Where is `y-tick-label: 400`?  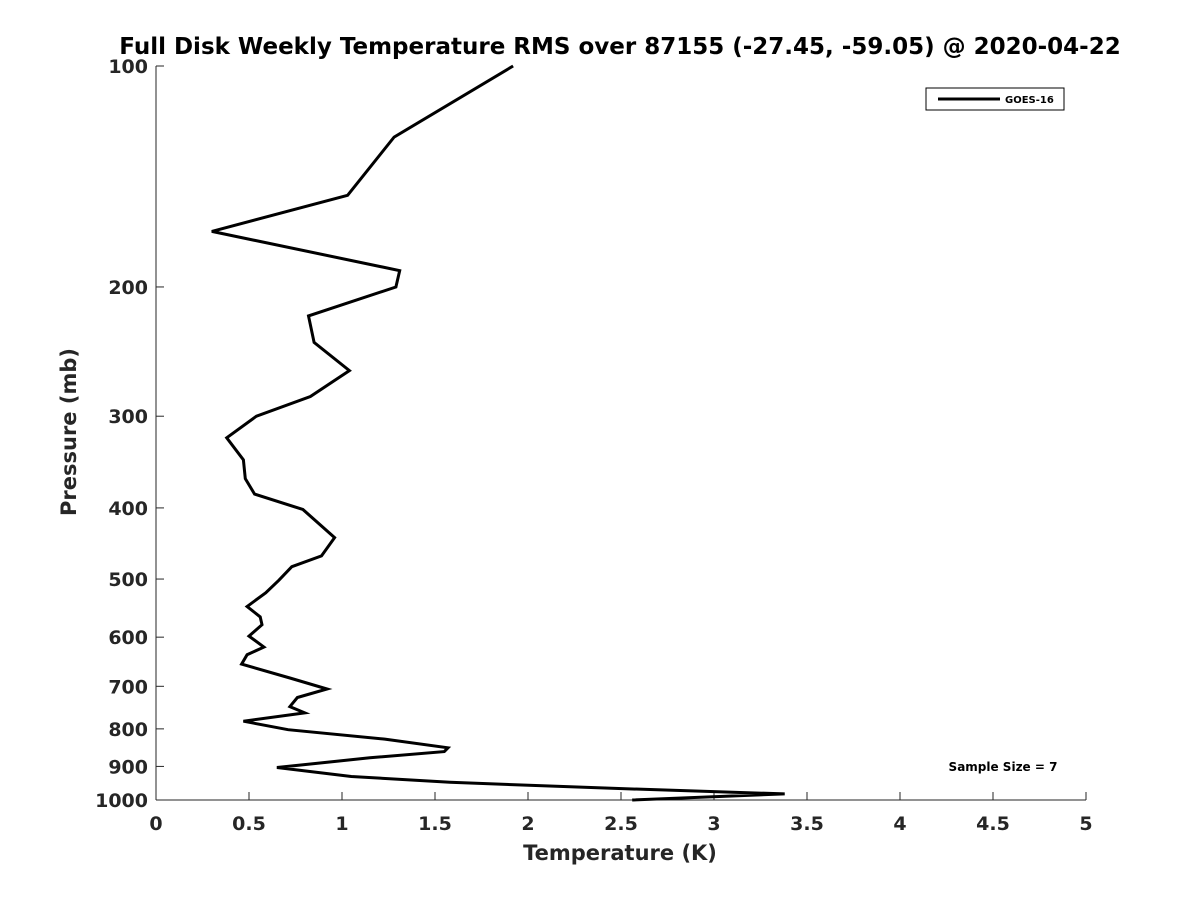 y-tick-label: 400 is located at coordinates (128, 509).